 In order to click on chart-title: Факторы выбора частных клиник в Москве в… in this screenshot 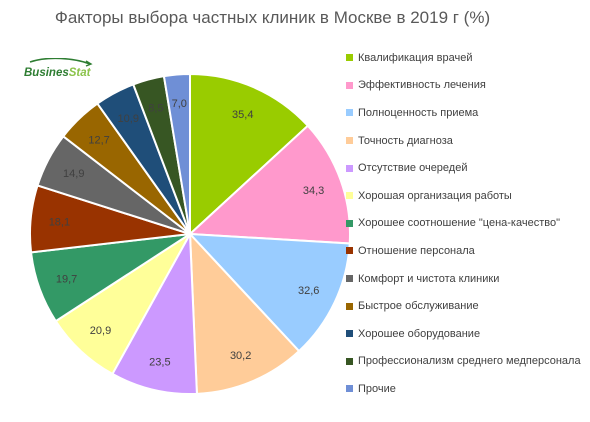, I will do `click(272, 17)`.